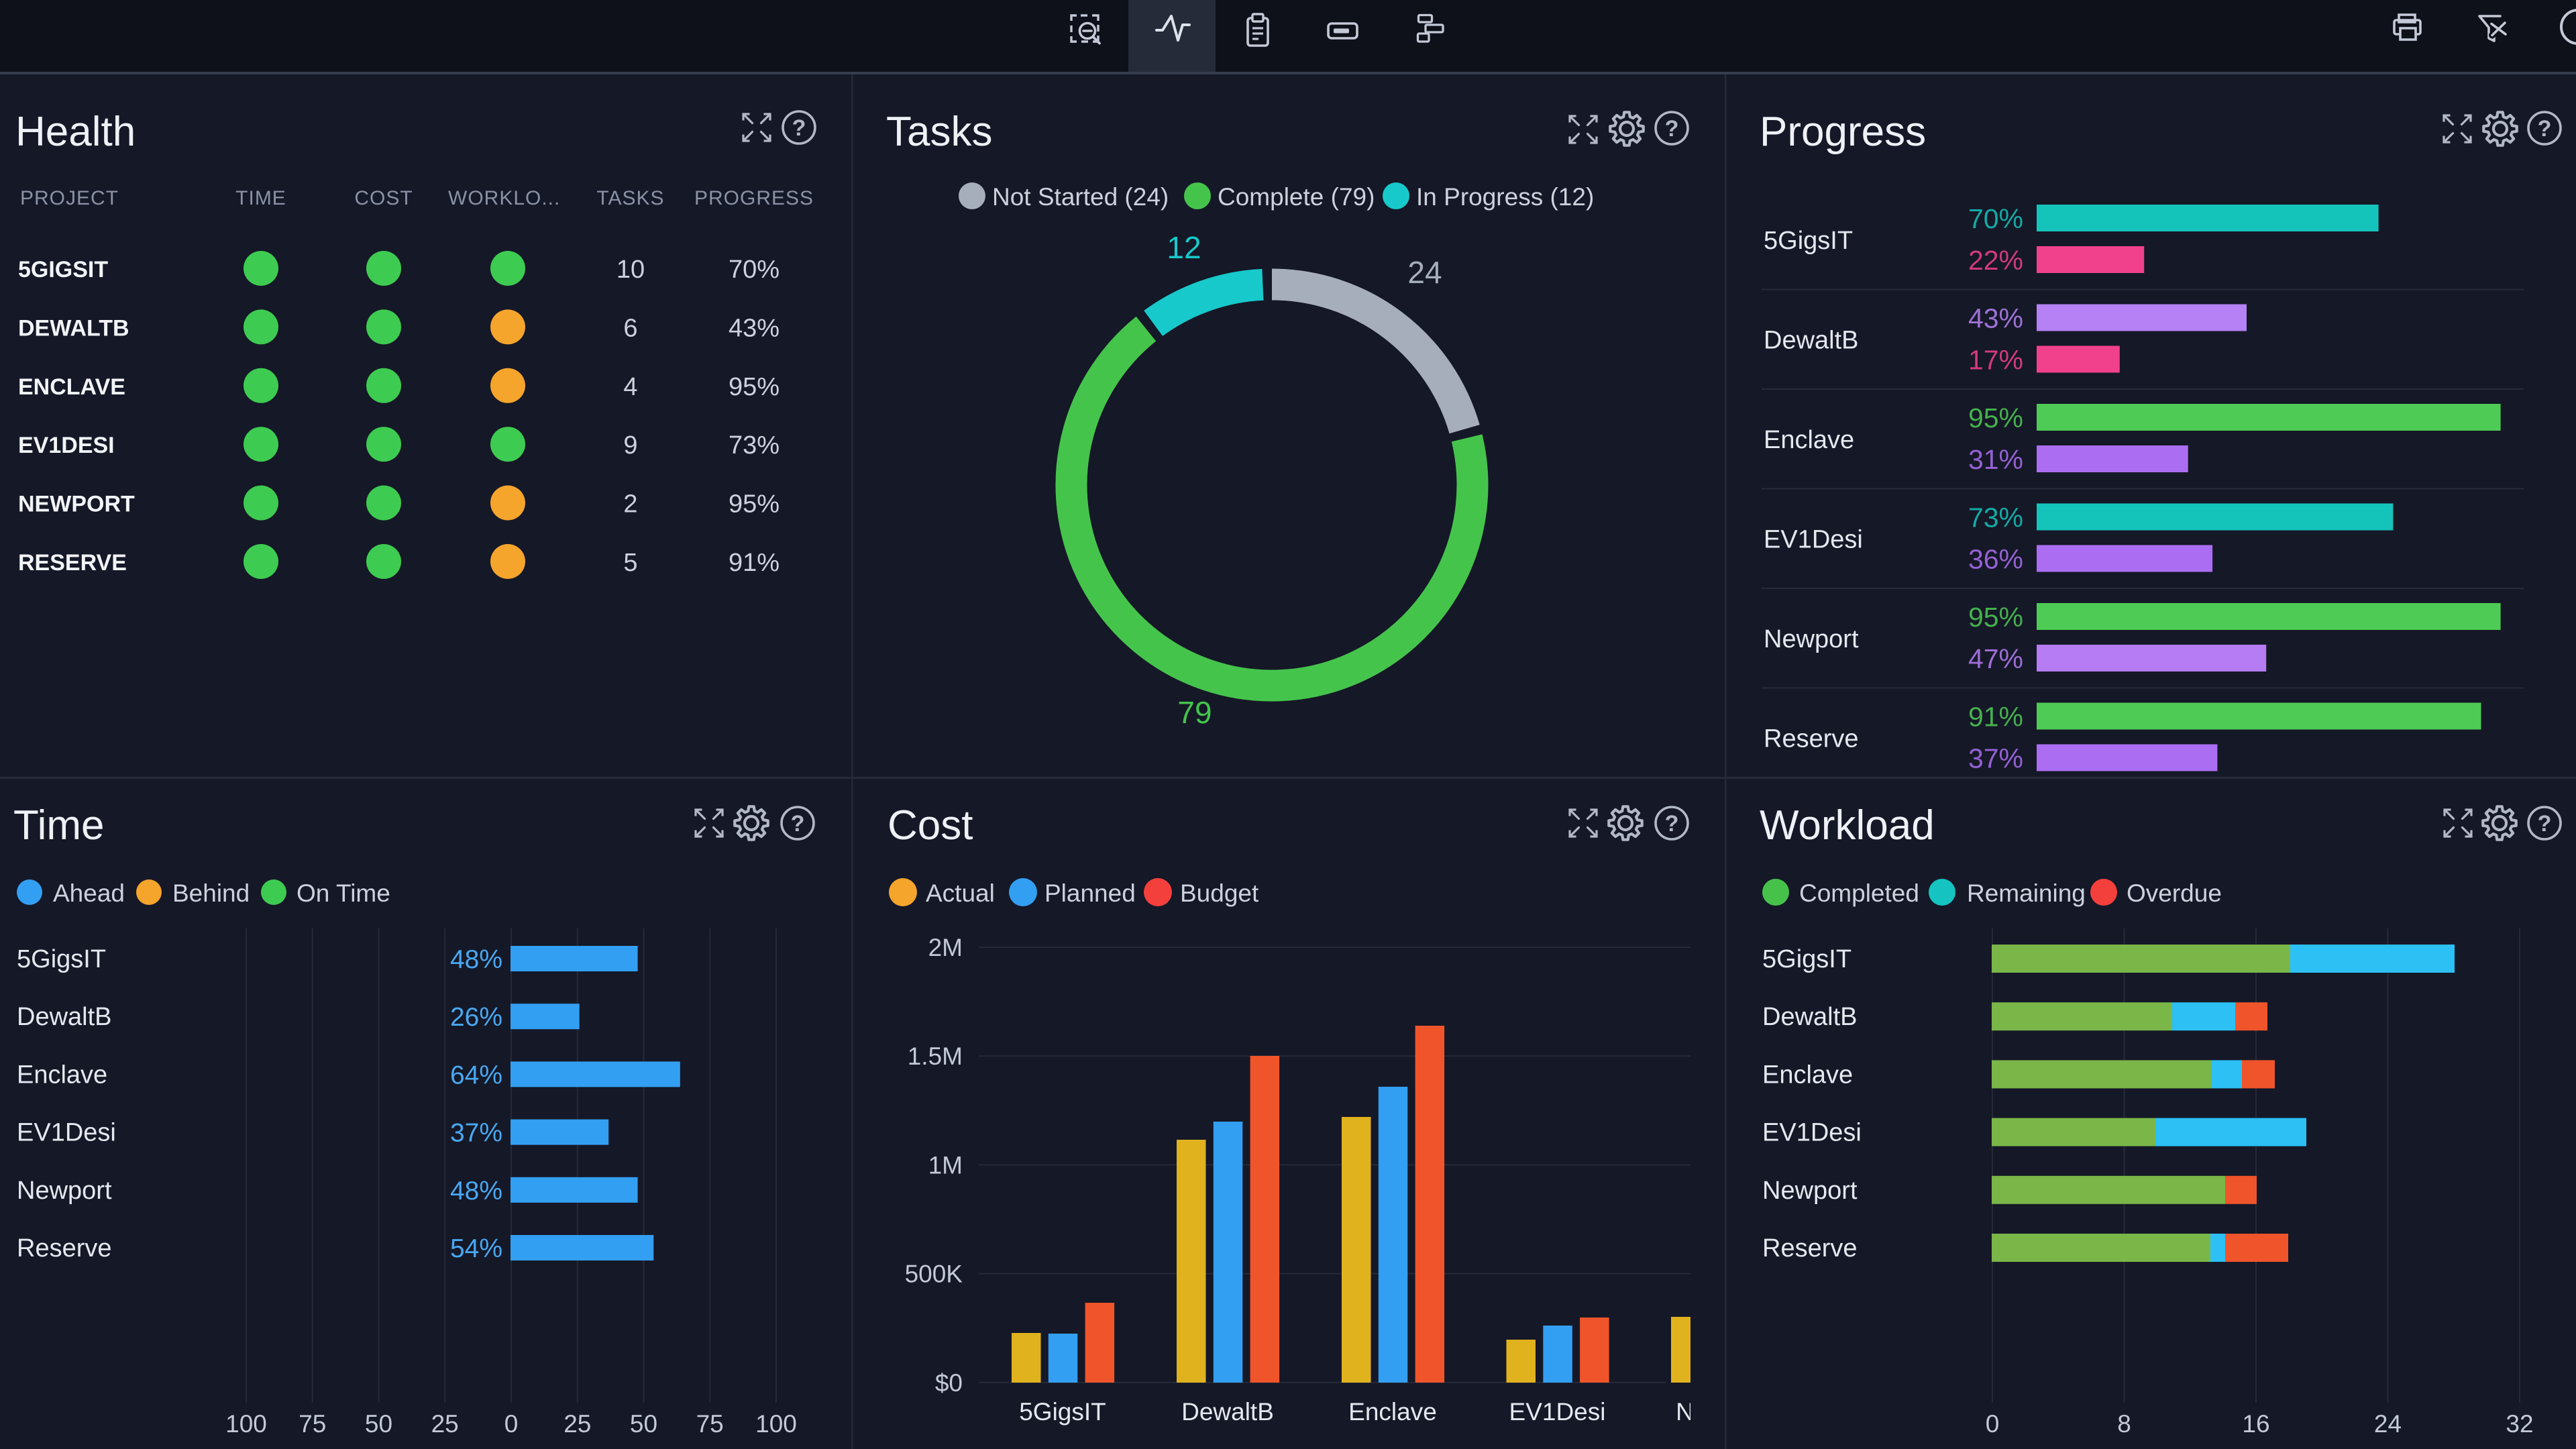 The image size is (2576, 1449). I want to click on svg-text: Health, so click(75, 132).